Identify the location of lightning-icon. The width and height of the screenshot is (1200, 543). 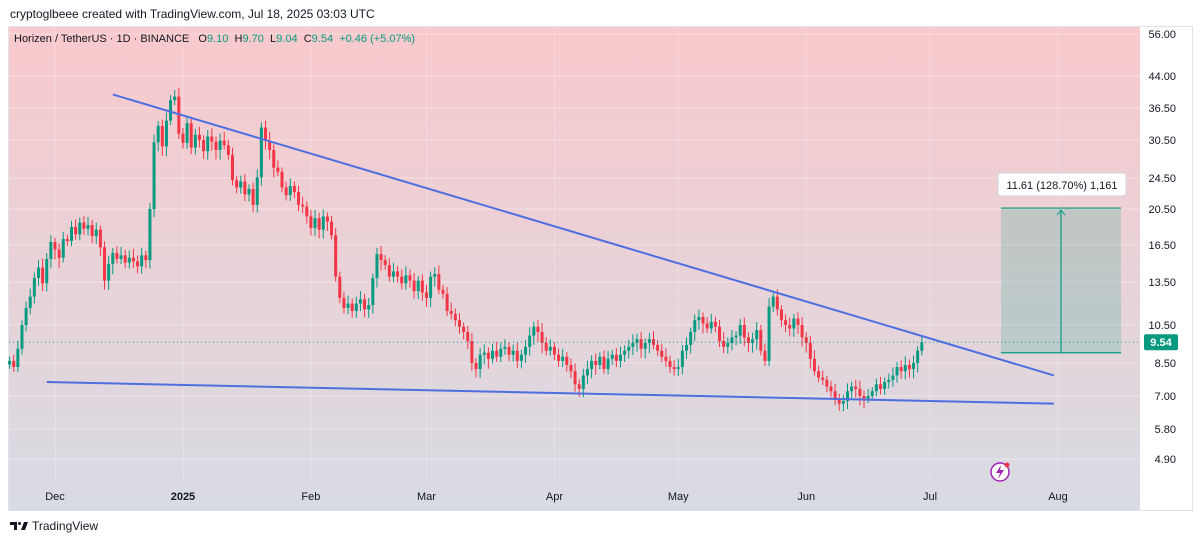
(1000, 472).